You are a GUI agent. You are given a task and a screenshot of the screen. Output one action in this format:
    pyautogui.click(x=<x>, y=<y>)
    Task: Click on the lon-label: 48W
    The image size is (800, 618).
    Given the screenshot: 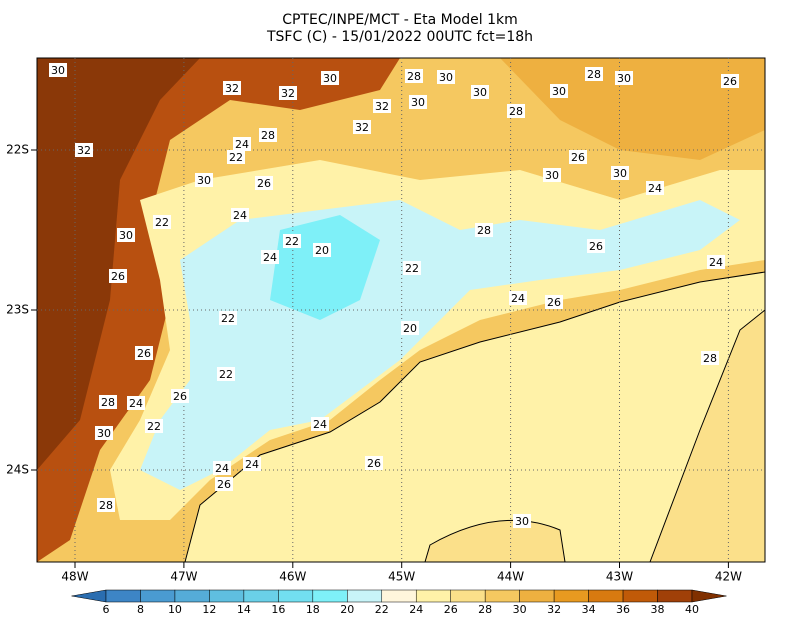 What is the action you would take?
    pyautogui.click(x=74, y=577)
    